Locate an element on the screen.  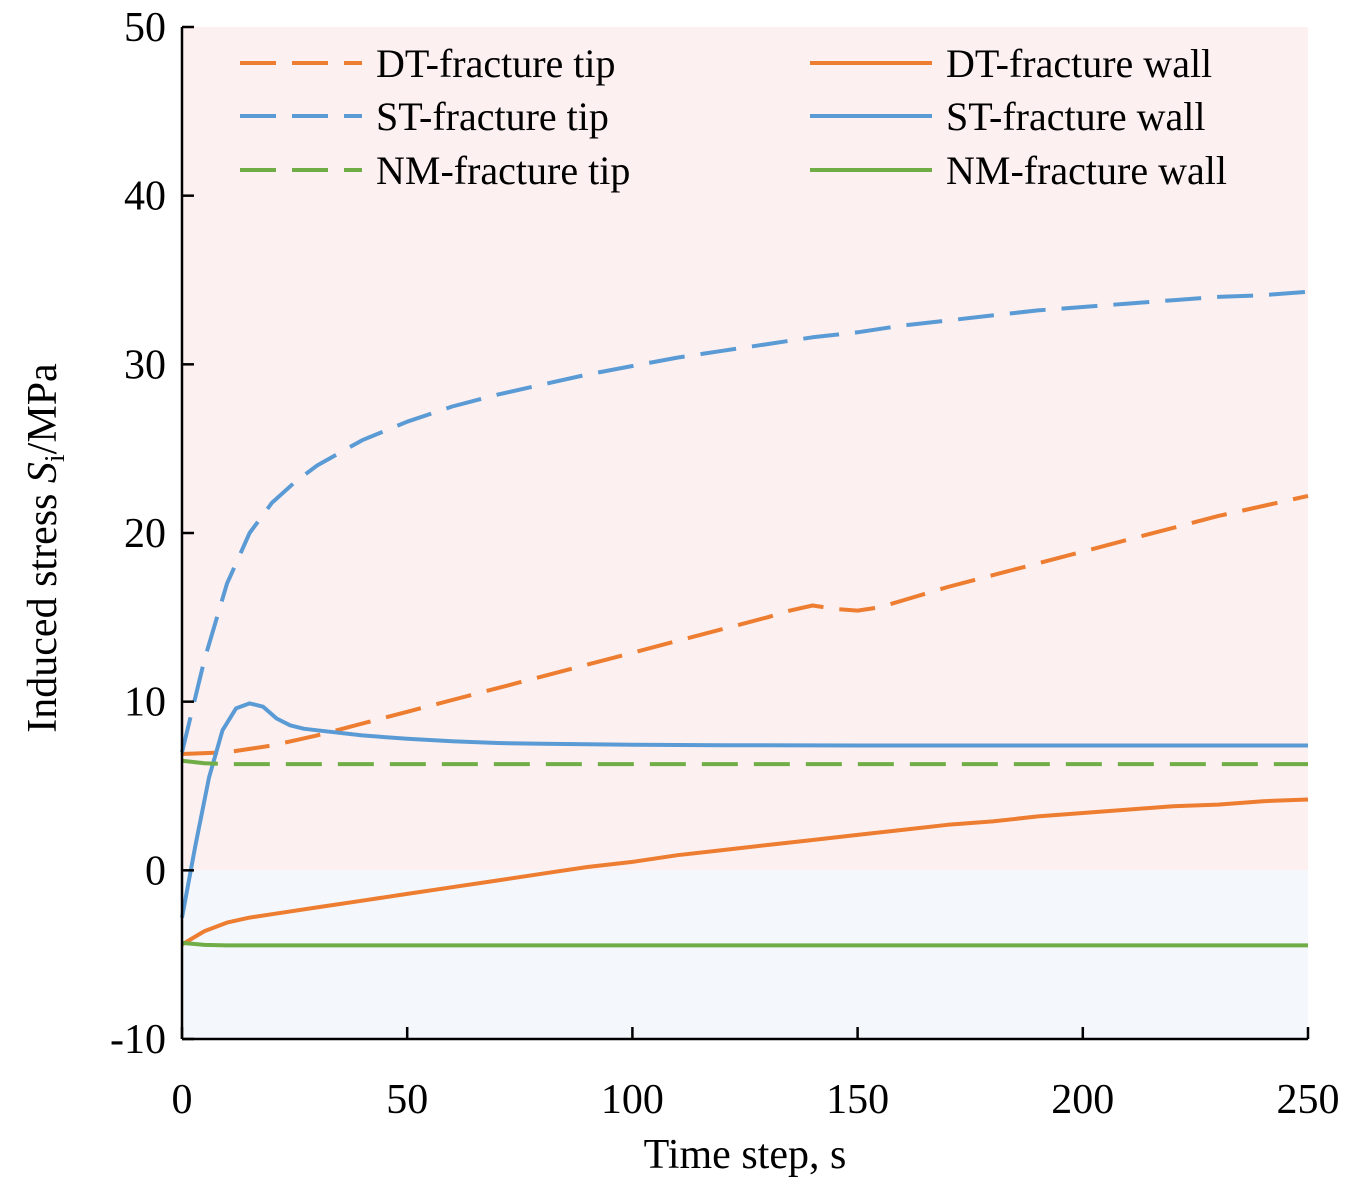
y-axis-title-prefix: Induced stress is located at coordinates (43, 608).